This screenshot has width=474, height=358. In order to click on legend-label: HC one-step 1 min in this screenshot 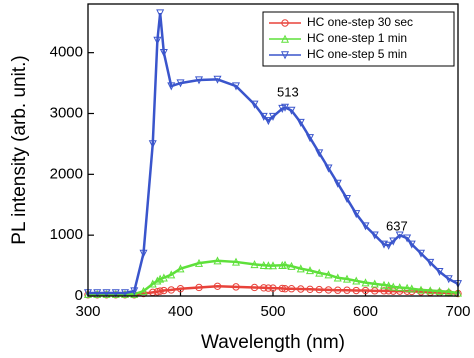, I will do `click(357, 38)`.